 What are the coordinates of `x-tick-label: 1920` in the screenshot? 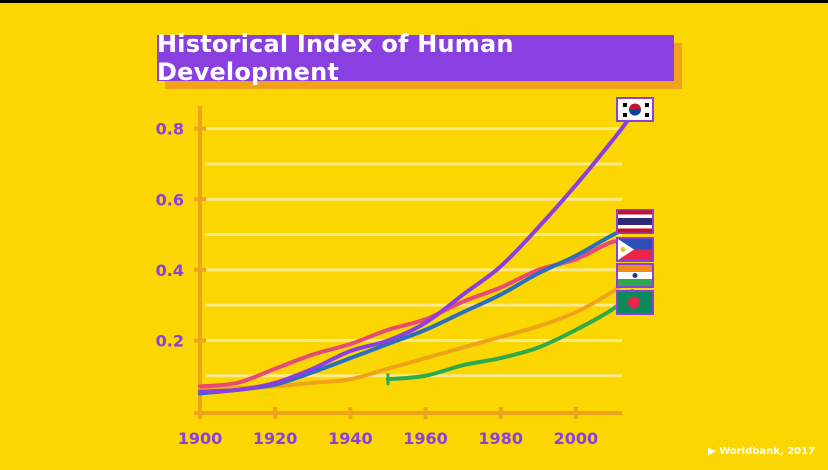 It's located at (275, 438).